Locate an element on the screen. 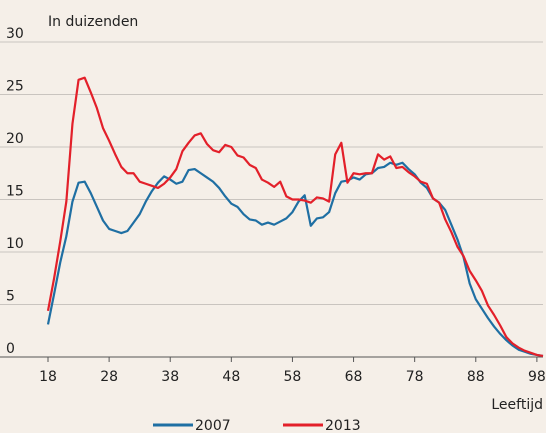 The height and width of the screenshot is (433, 546). x-tick-label: 88 is located at coordinates (476, 377).